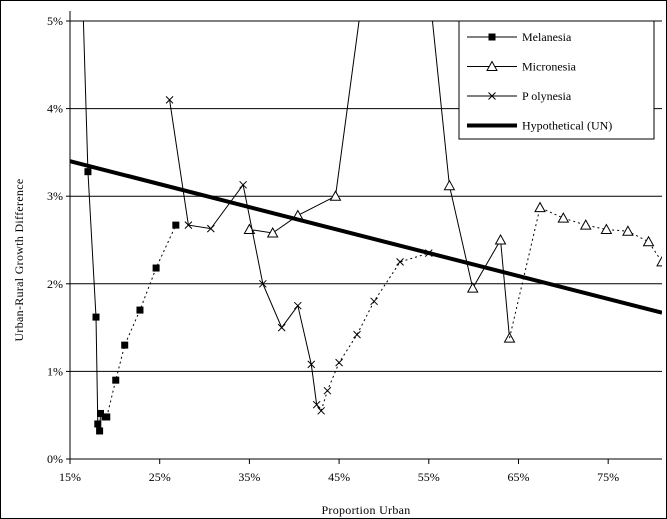 Image resolution: width=667 pixels, height=519 pixels. What do you see at coordinates (518, 477) in the screenshot?
I see `x-tick-label: 65%` at bounding box center [518, 477].